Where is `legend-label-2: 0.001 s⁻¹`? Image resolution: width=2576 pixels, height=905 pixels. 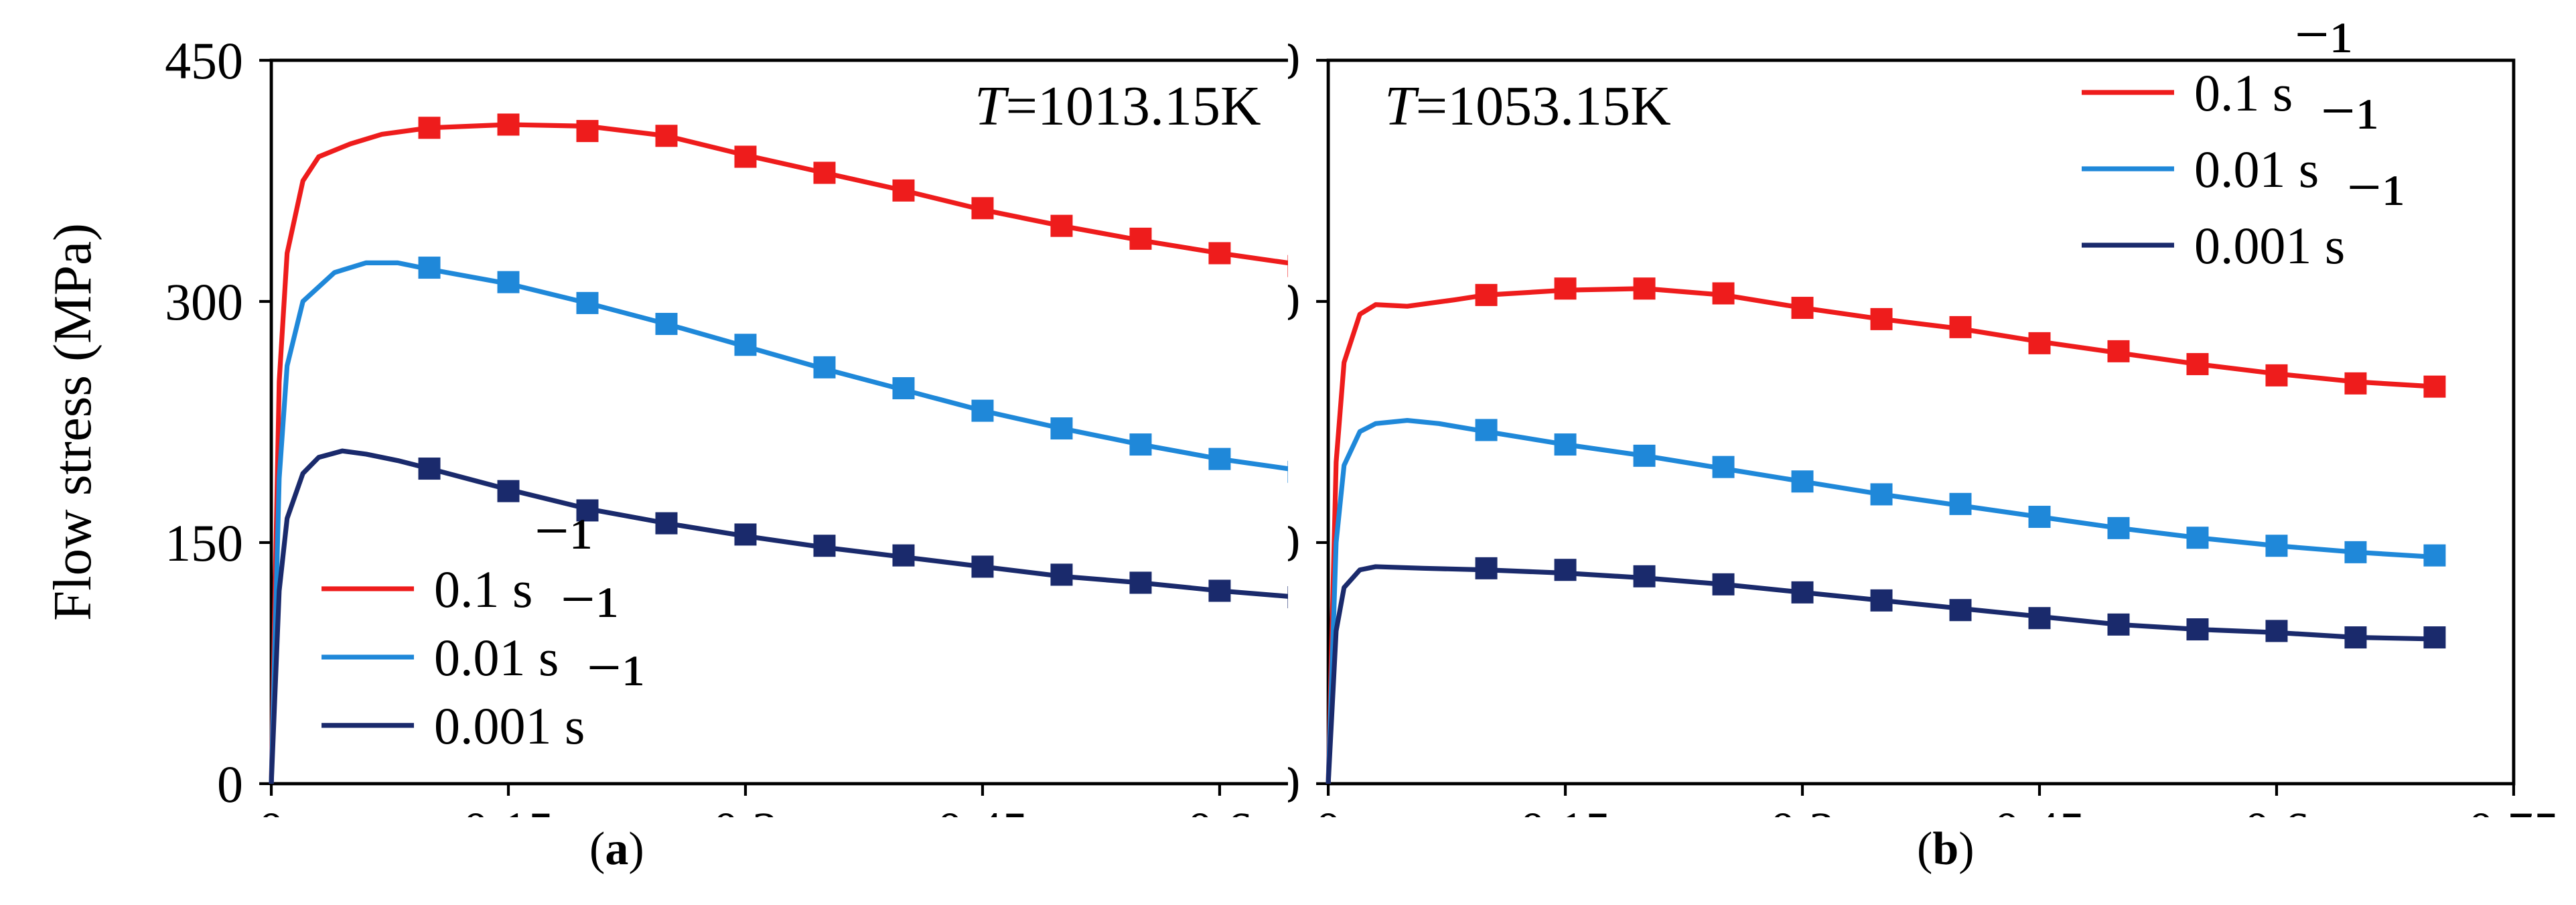 legend-label-2: 0.001 s⁻¹ is located at coordinates (2299, 216).